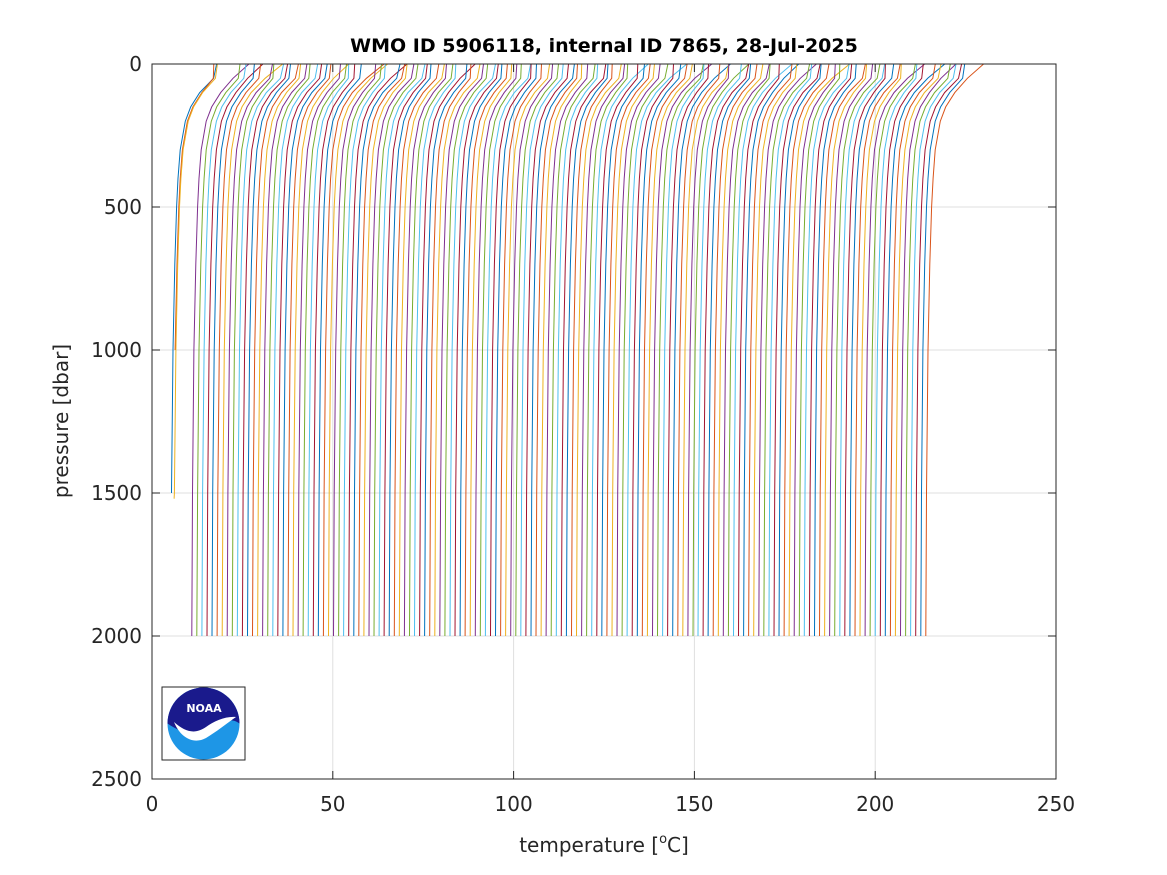 The width and height of the screenshot is (1167, 875). What do you see at coordinates (332, 804) in the screenshot?
I see `x-tick-label: 50` at bounding box center [332, 804].